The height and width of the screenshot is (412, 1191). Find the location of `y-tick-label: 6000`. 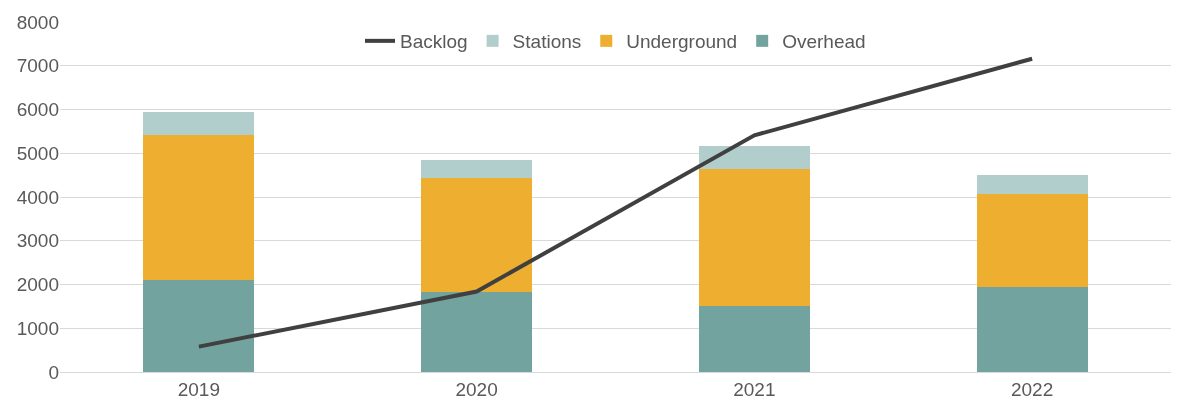

y-tick-label: 6000 is located at coordinates (37, 110).